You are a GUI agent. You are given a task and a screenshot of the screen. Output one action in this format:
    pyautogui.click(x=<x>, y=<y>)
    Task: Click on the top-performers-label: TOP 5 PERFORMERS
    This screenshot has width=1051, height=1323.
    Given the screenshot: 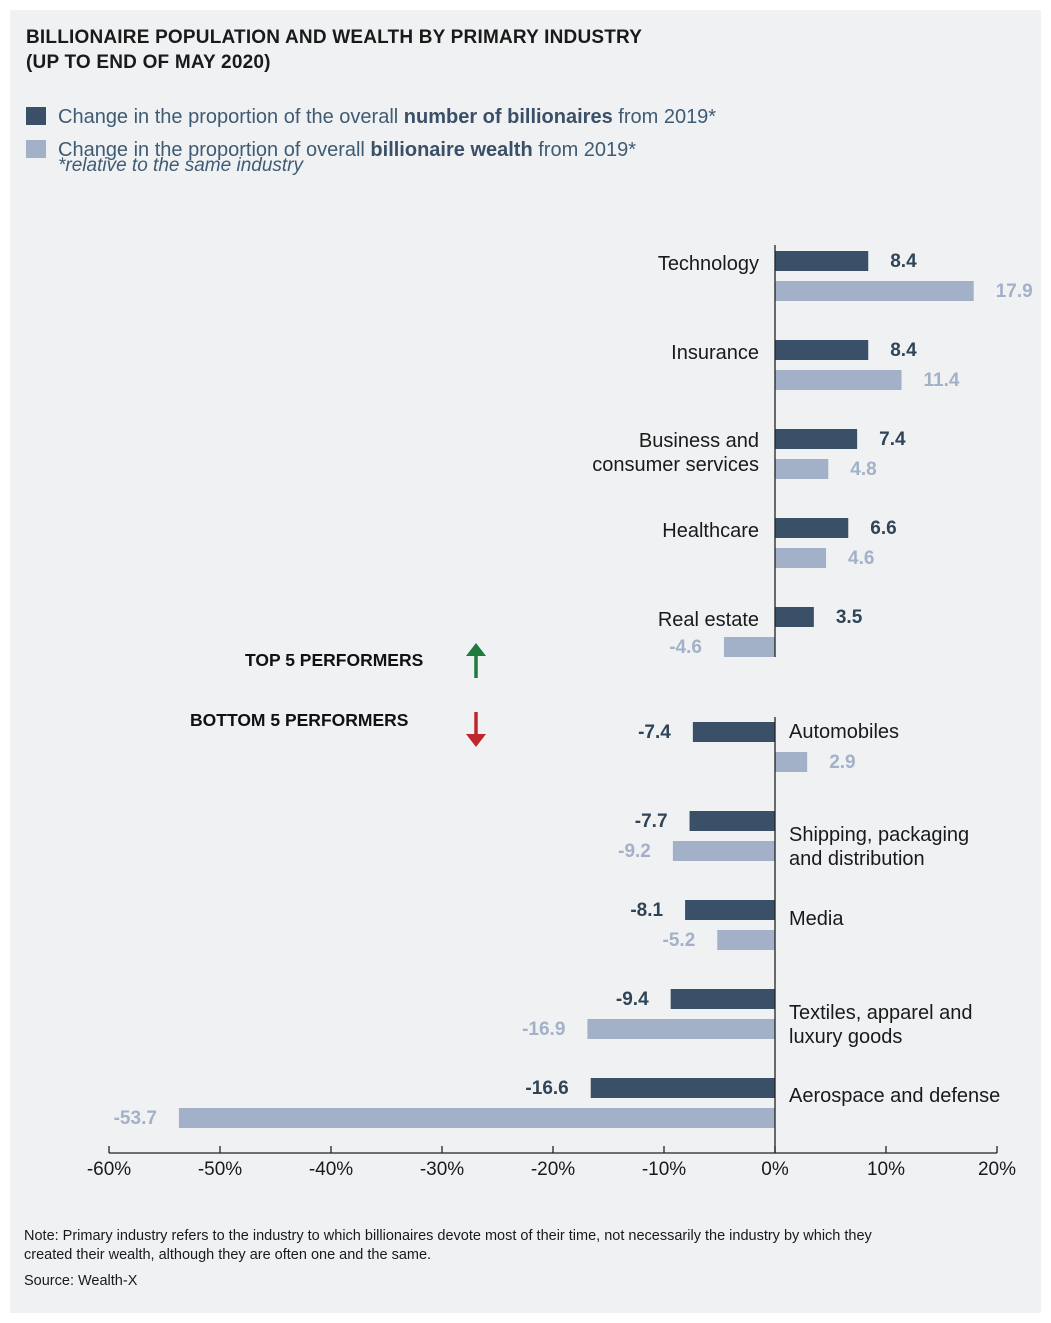 What is the action you would take?
    pyautogui.click(x=334, y=660)
    